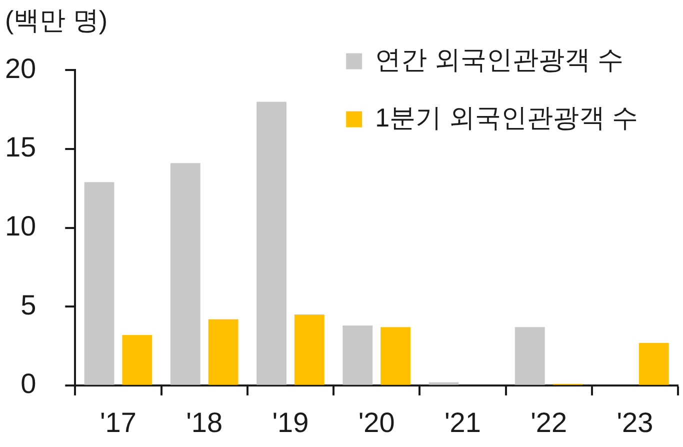 The height and width of the screenshot is (447, 683). Describe the element at coordinates (20, 226) in the screenshot. I see `y-tick-label: 10` at that location.